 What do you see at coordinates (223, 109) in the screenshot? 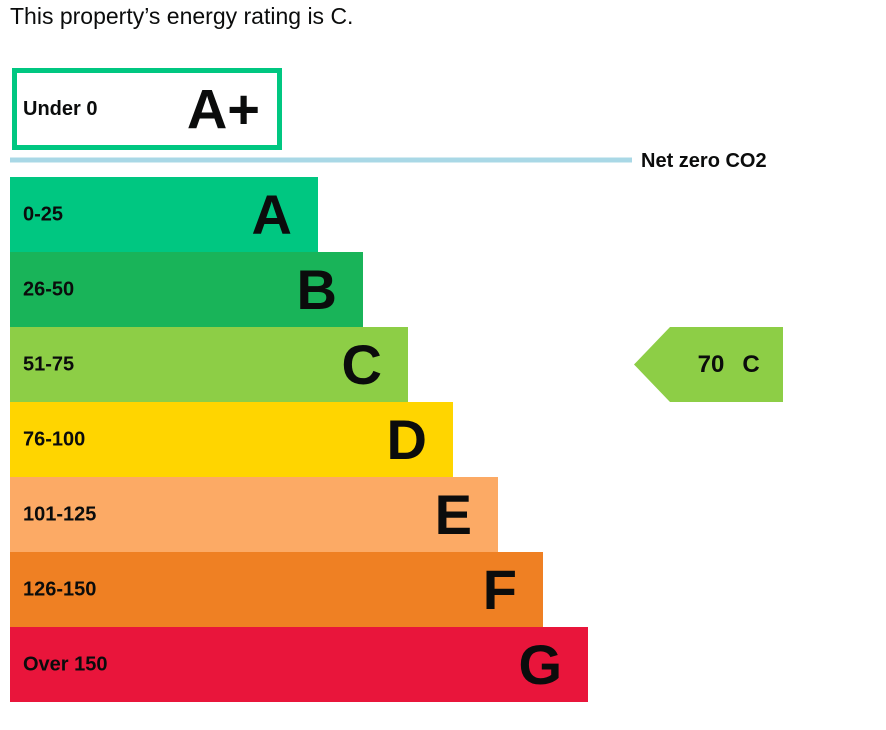
I see `top-band-letter: A+` at bounding box center [223, 109].